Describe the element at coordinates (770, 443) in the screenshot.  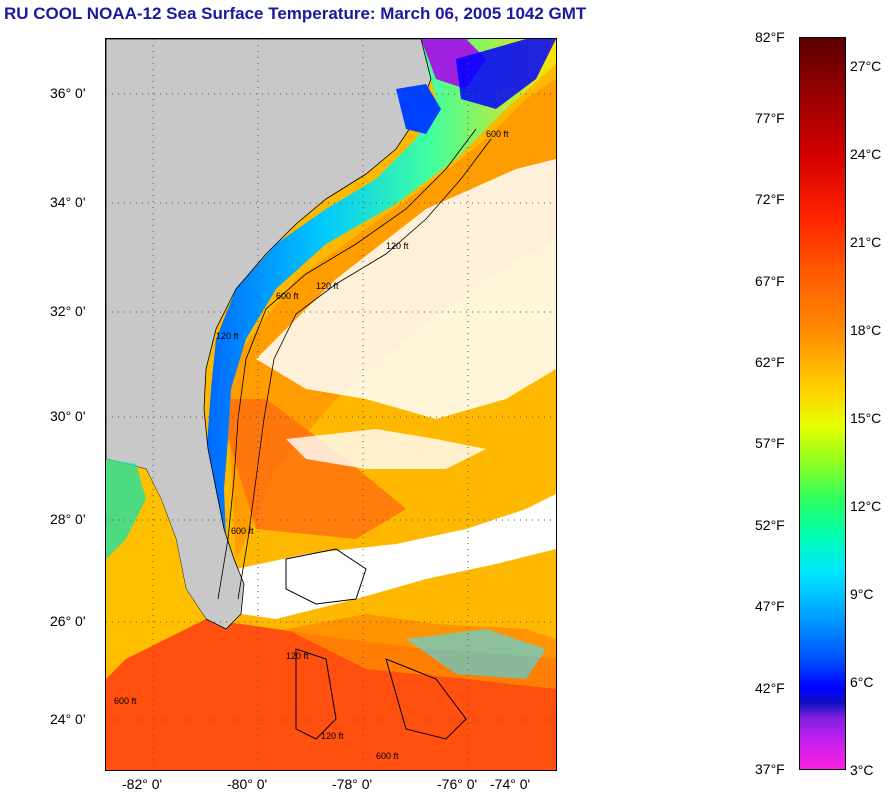
I see `fahrenheit-label: 57°F` at that location.